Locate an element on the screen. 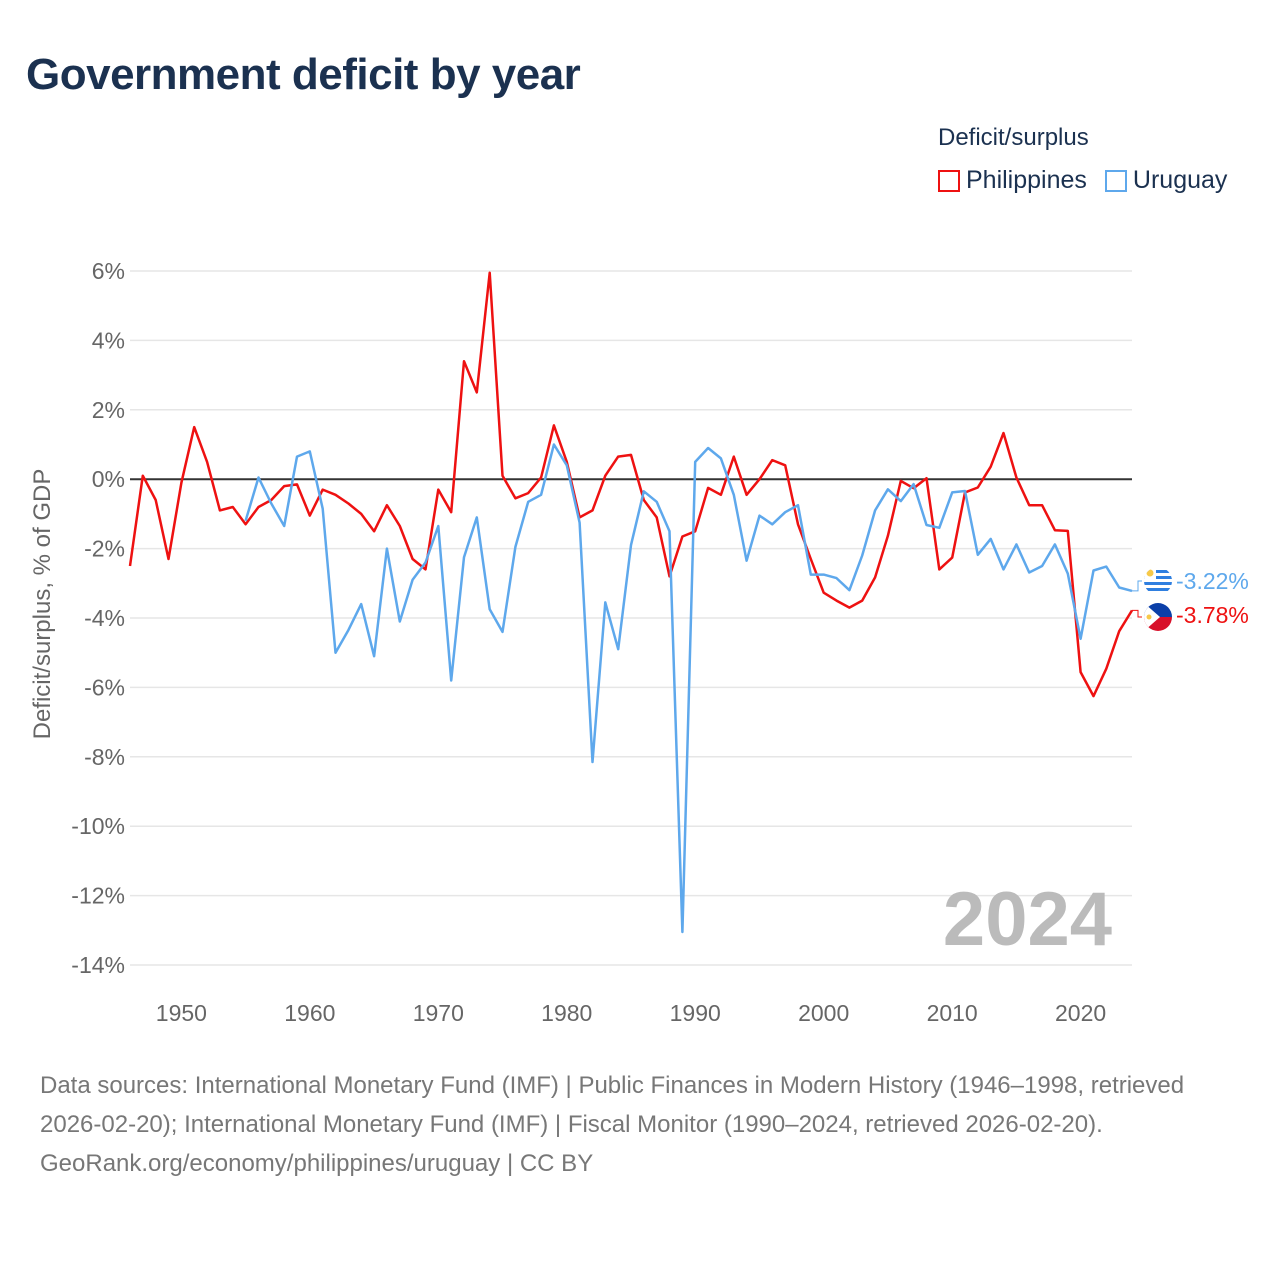  legend-title: Deficit/surplus is located at coordinates (1013, 137).